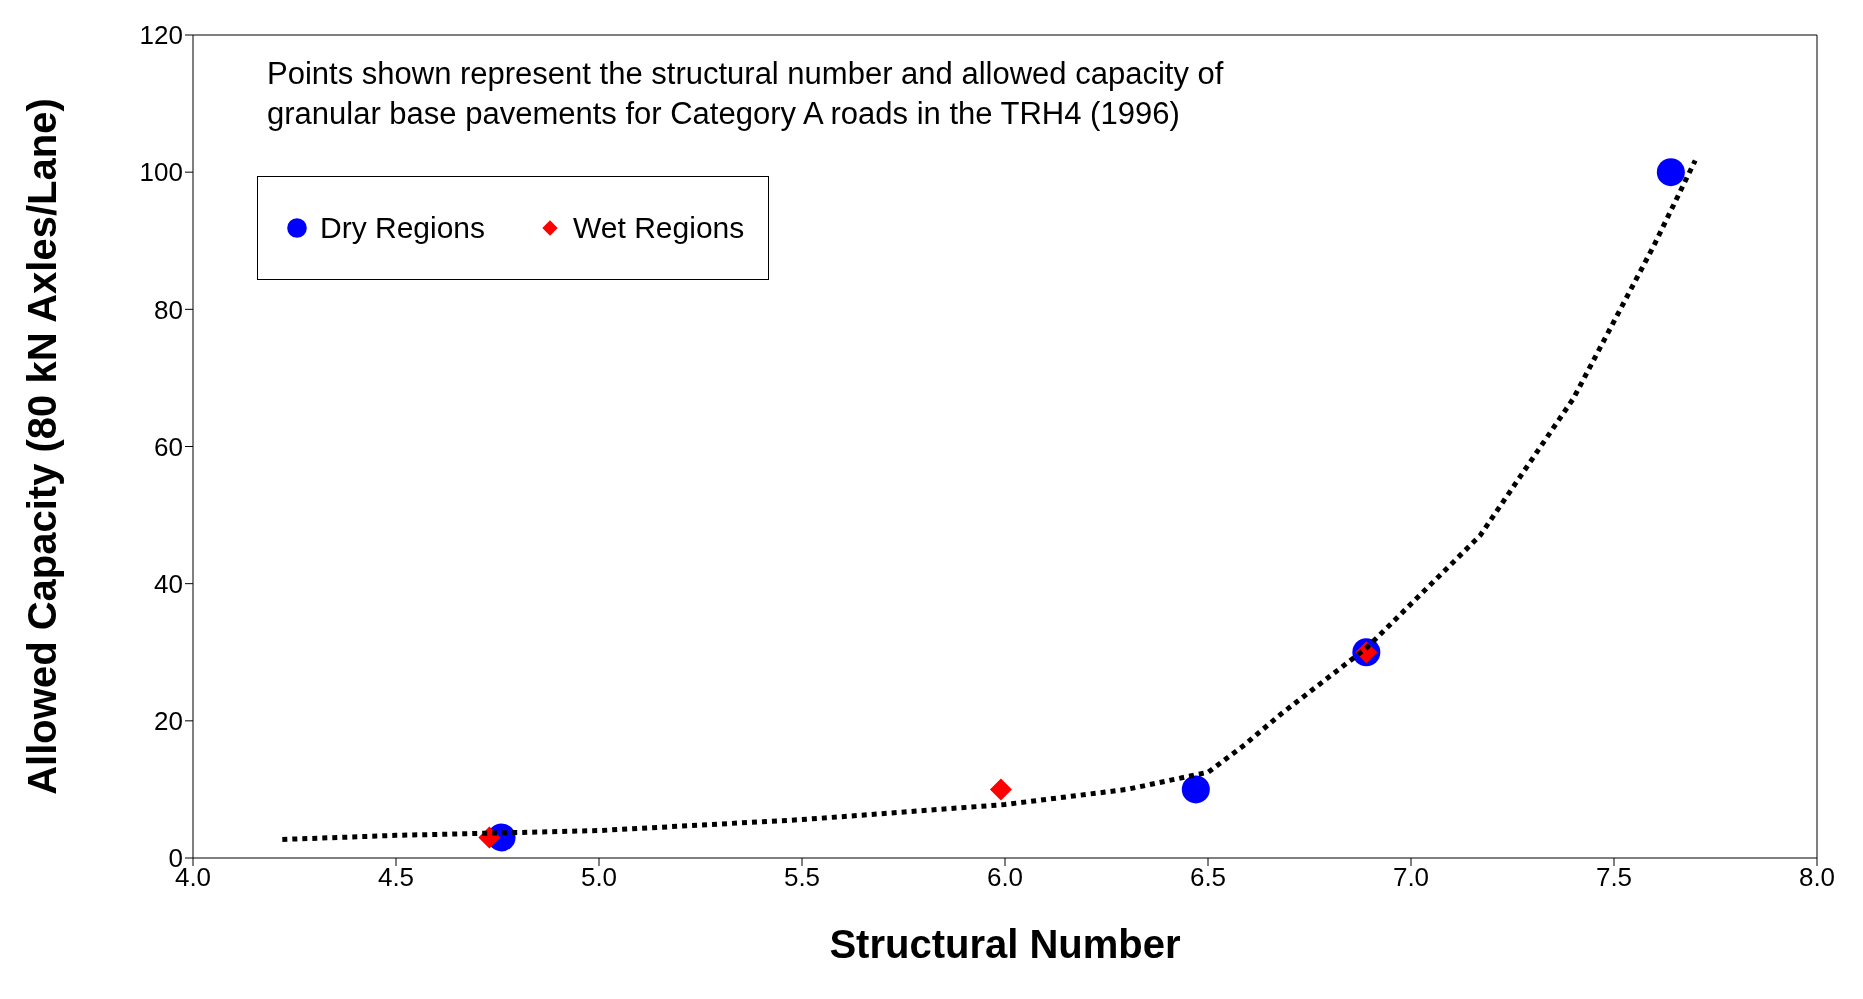 The height and width of the screenshot is (999, 1863). What do you see at coordinates (168, 309) in the screenshot?
I see `y-tick-label: 80` at bounding box center [168, 309].